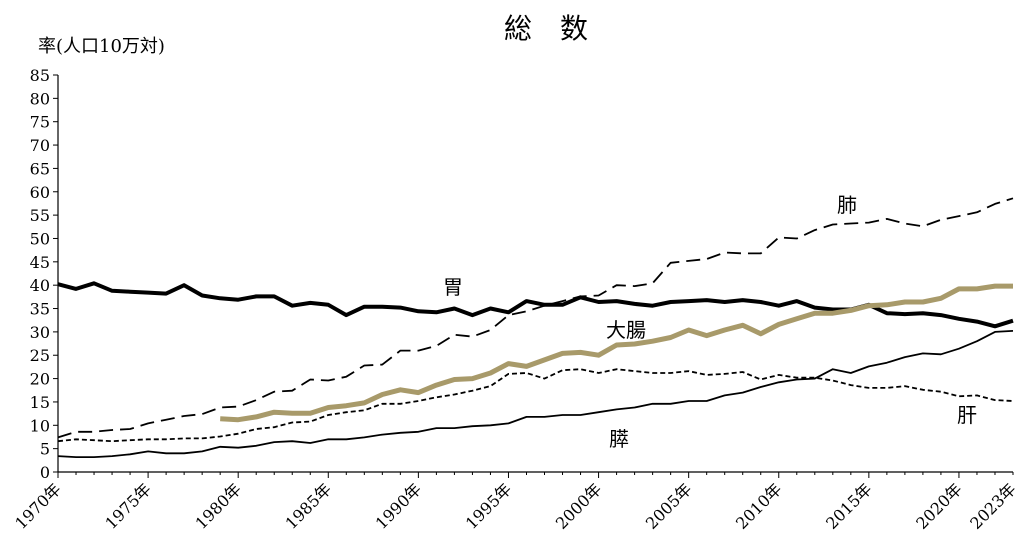 This screenshot has height=549, width=1021. I want to click on y-tick-label: 5, so click(45, 449).